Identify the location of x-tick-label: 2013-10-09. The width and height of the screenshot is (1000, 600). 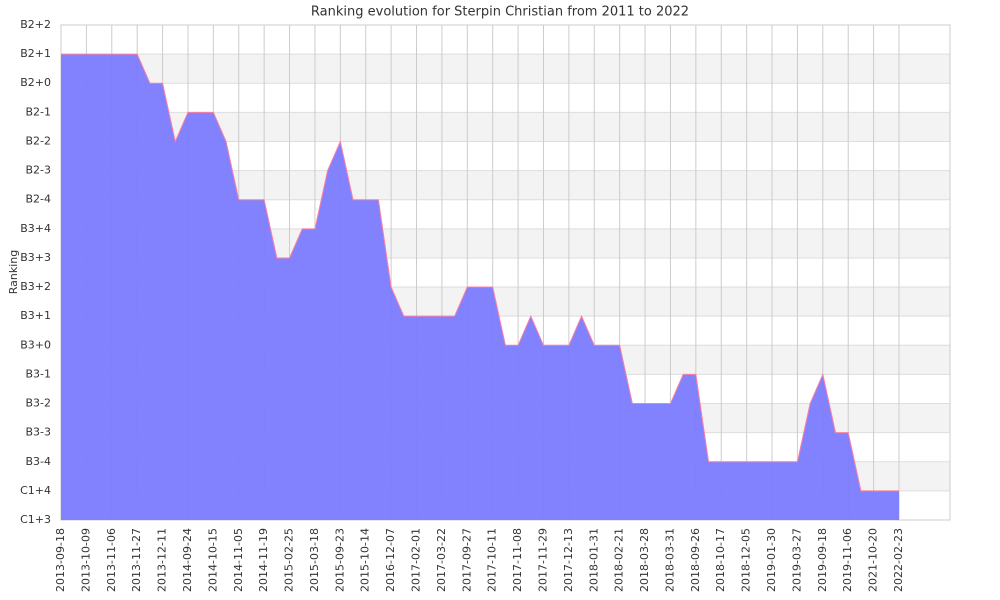
(85, 560).